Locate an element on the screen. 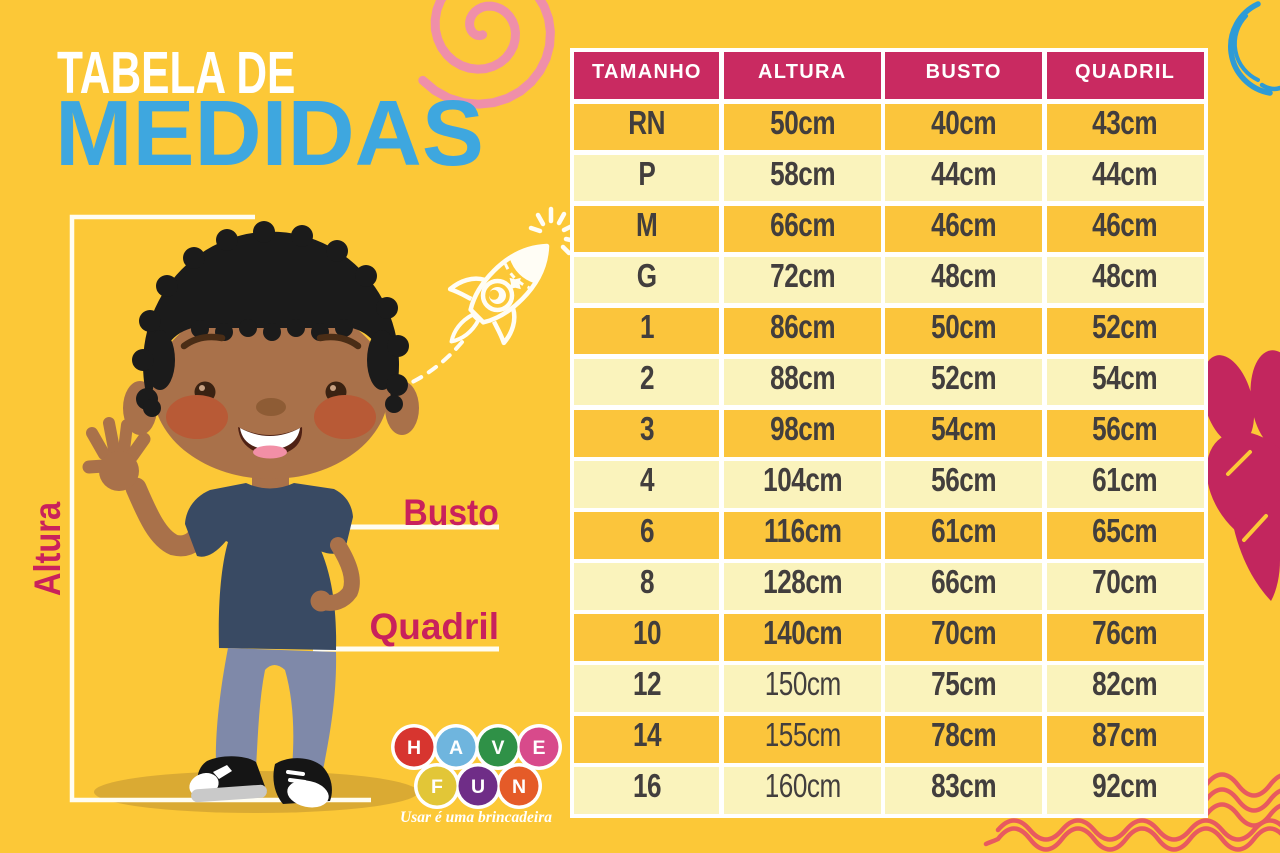 The width and height of the screenshot is (1280, 853). svg-text: V is located at coordinates (497, 748).